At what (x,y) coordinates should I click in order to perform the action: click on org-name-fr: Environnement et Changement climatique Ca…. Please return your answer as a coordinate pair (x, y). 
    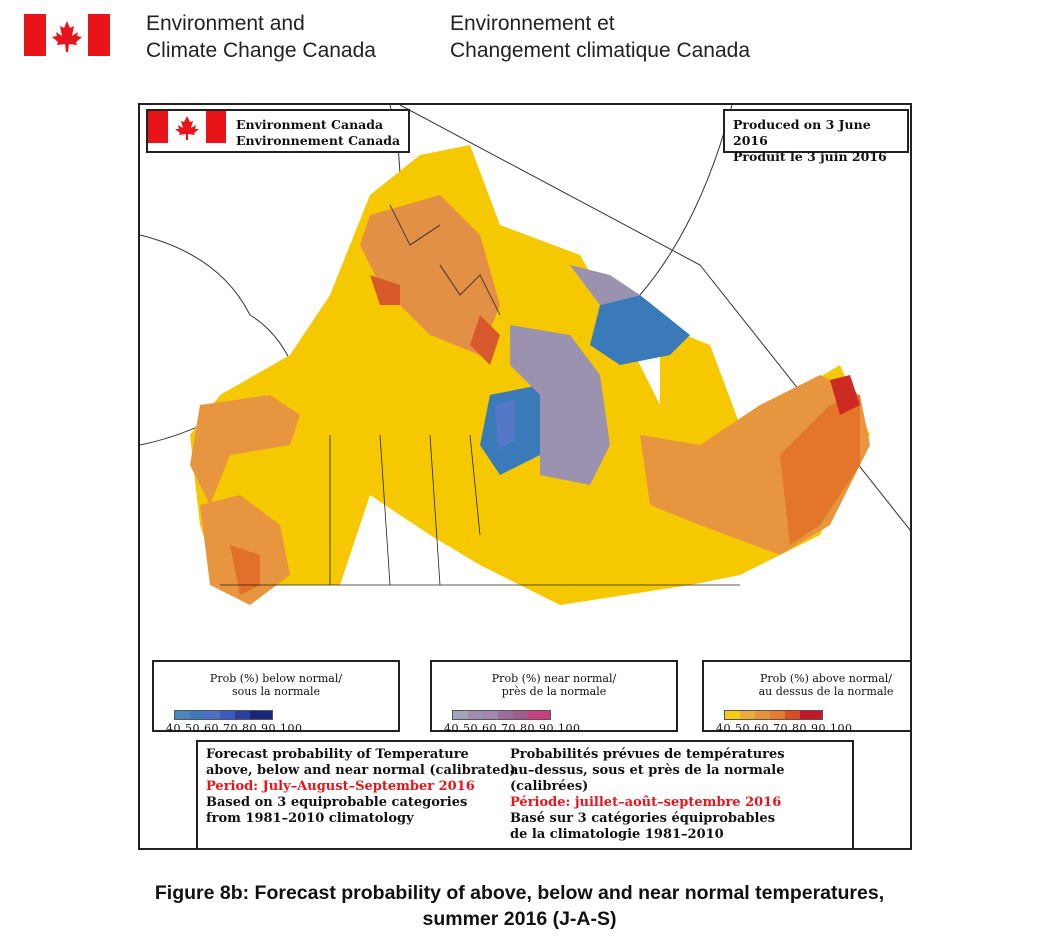
    Looking at the image, I should click on (600, 37).